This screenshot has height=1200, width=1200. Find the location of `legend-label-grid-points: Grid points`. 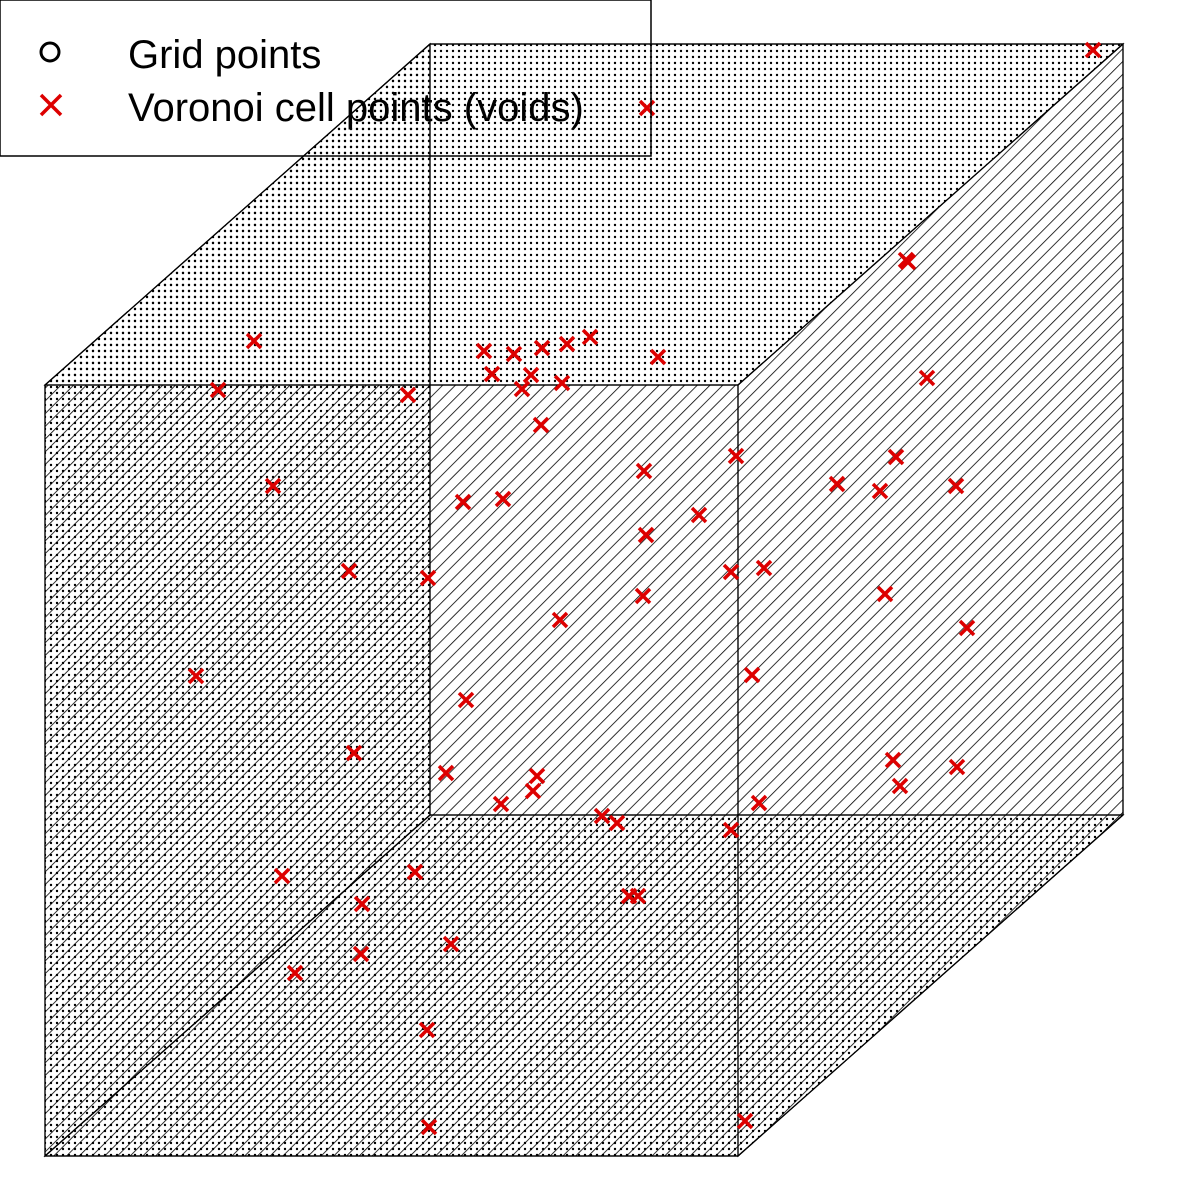

legend-label-grid-points: Grid points is located at coordinates (224, 55).